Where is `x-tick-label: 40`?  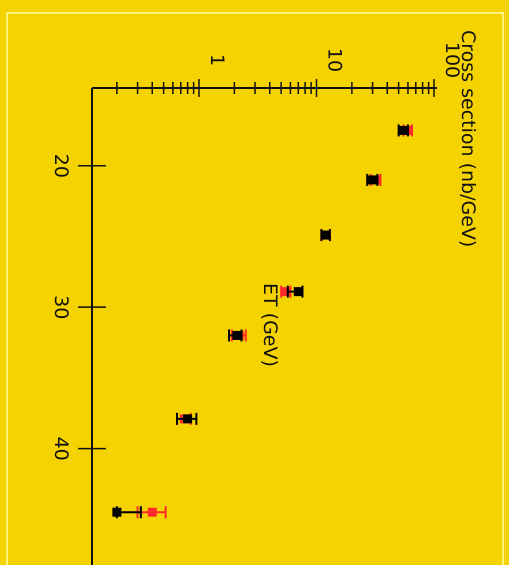
x-tick-label: 40 is located at coordinates (61, 449).